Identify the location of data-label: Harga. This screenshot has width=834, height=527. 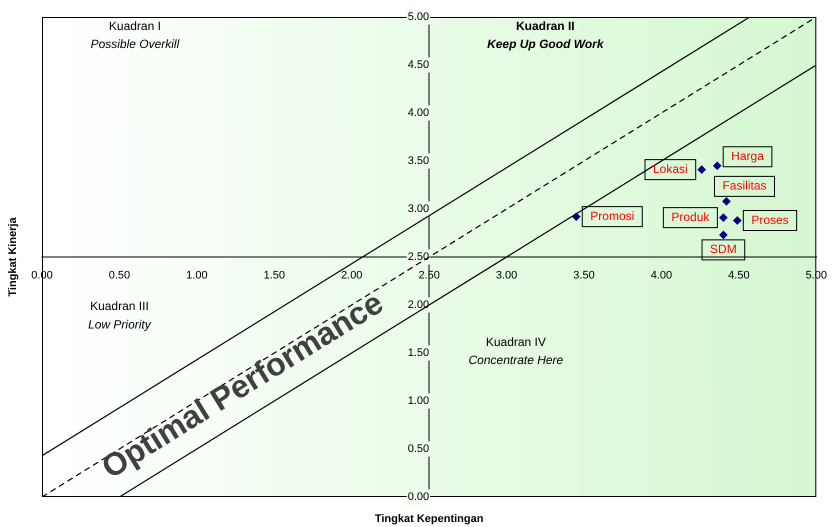
(747, 156).